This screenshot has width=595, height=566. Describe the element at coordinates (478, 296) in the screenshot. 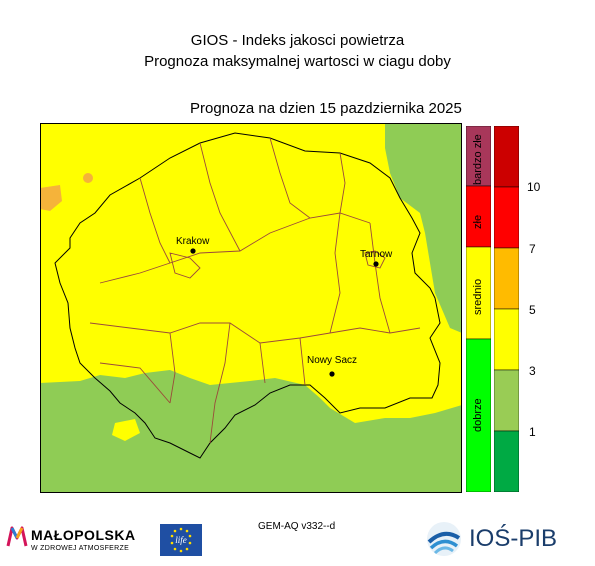

I see `category-label-srednio: srednio` at that location.